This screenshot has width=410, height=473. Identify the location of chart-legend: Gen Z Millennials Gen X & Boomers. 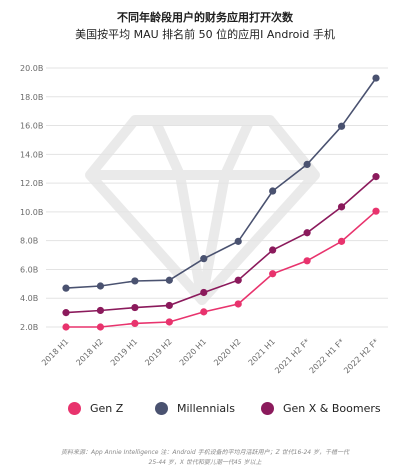
(205, 408).